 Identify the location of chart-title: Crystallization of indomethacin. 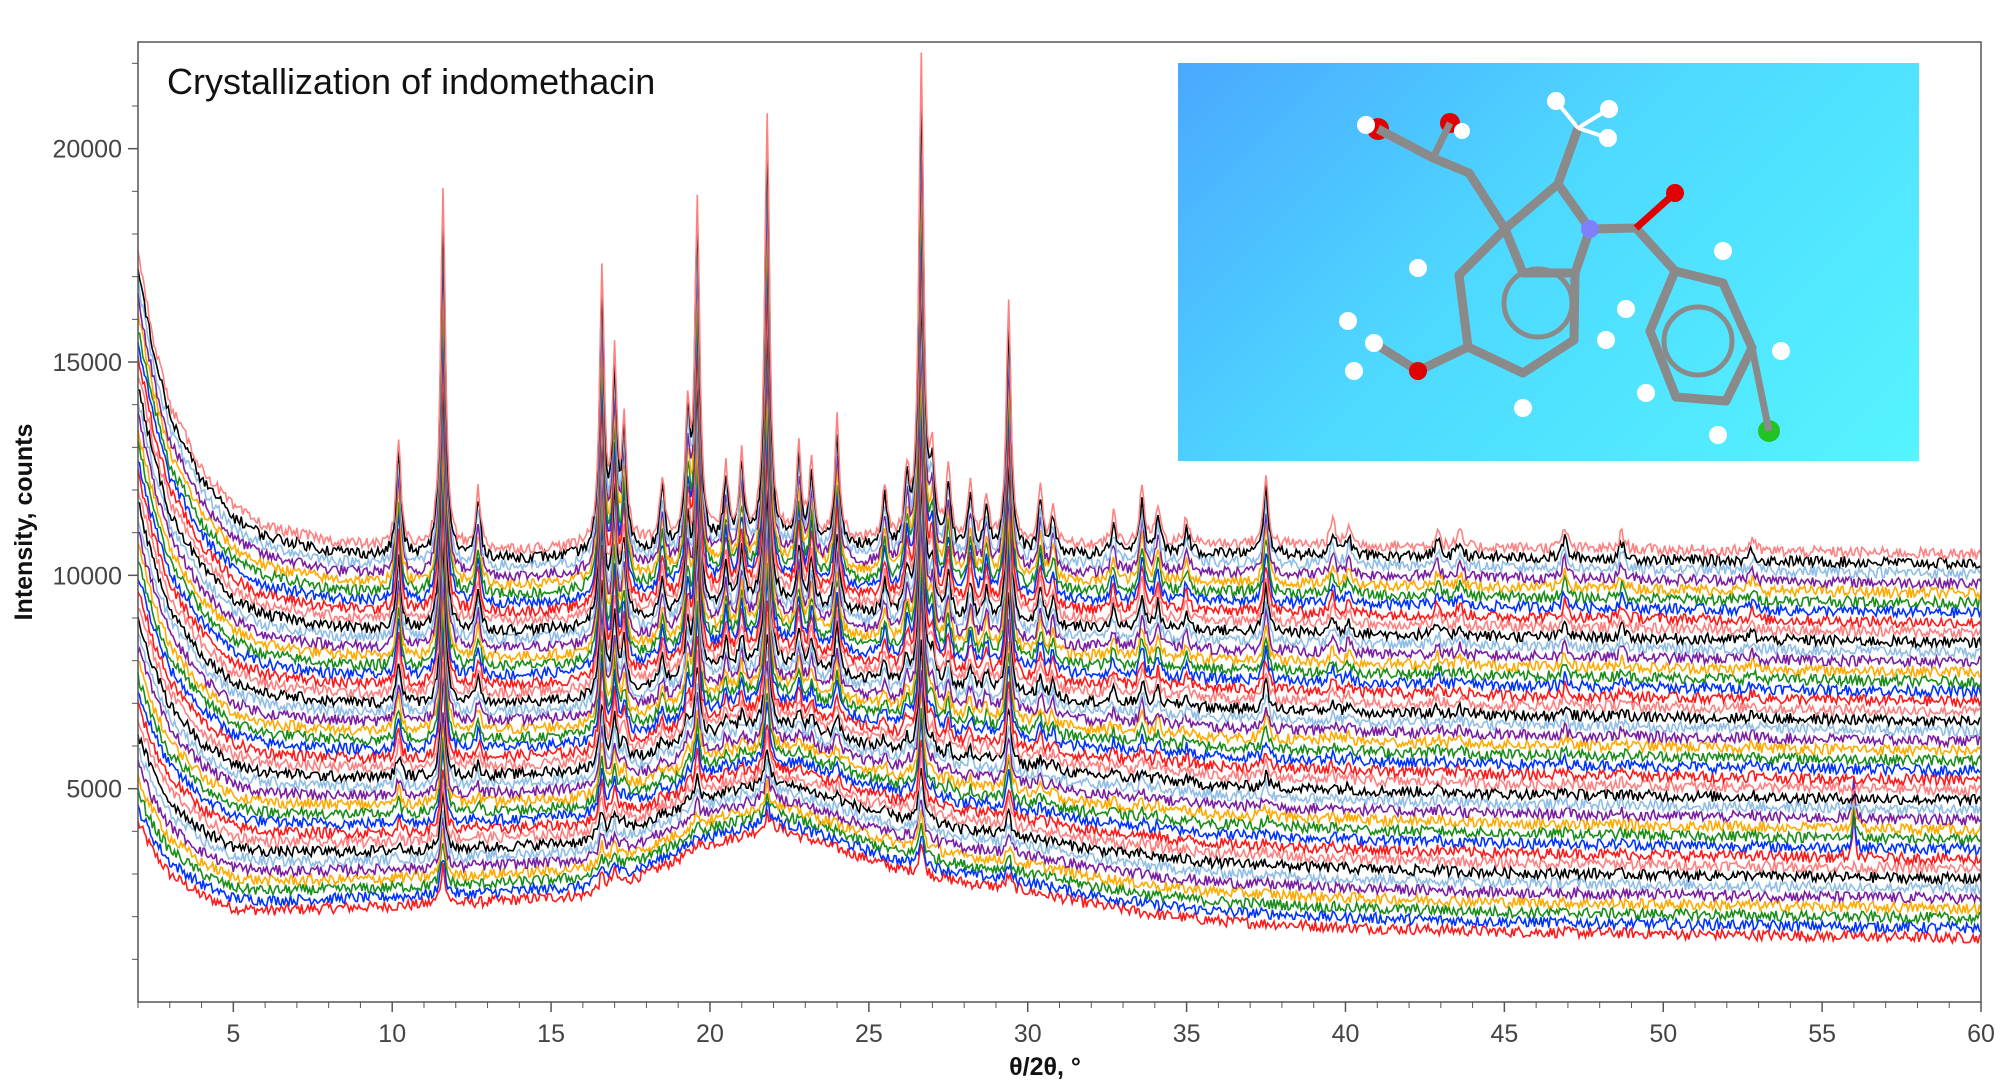
(411, 81).